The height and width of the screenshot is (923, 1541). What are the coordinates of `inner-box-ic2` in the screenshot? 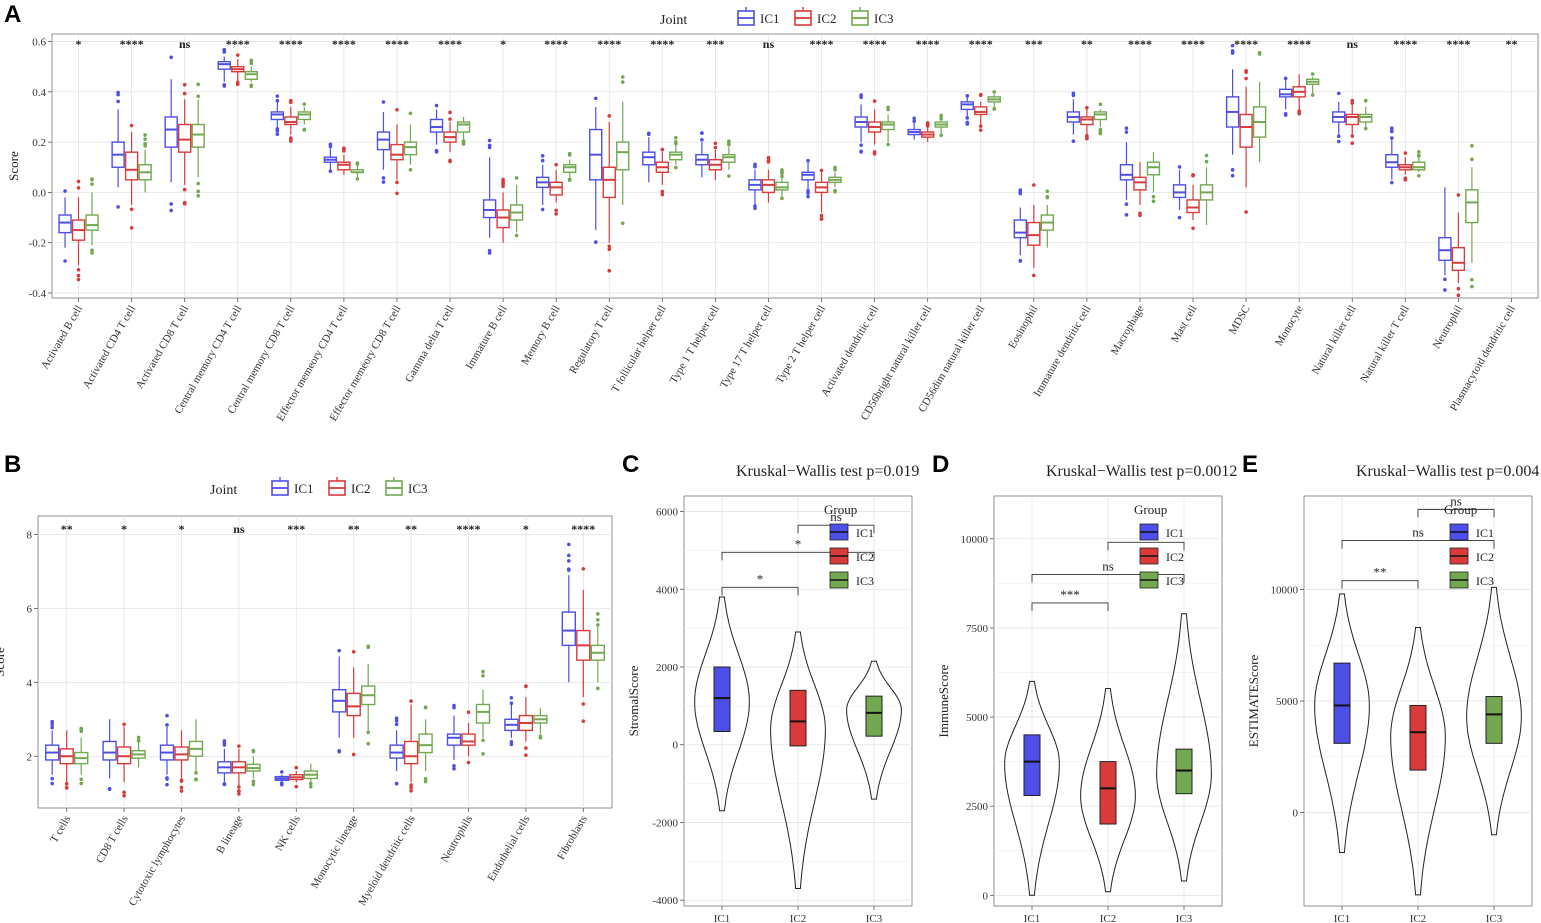 It's located at (798, 718).